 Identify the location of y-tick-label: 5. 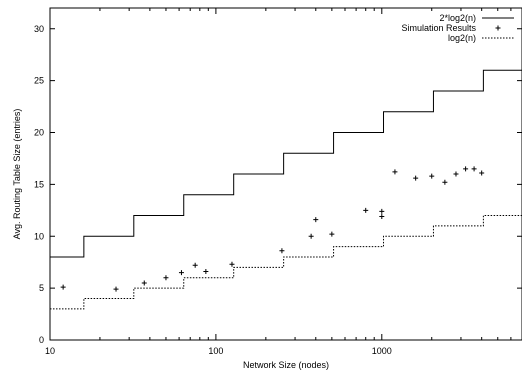
(41, 288).